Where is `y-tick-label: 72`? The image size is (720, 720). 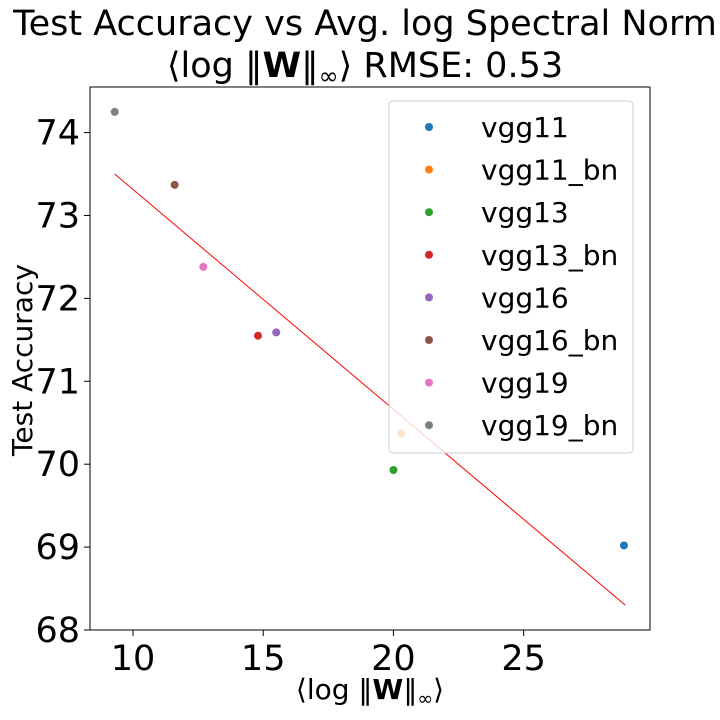
y-tick-label: 72 is located at coordinates (57, 299).